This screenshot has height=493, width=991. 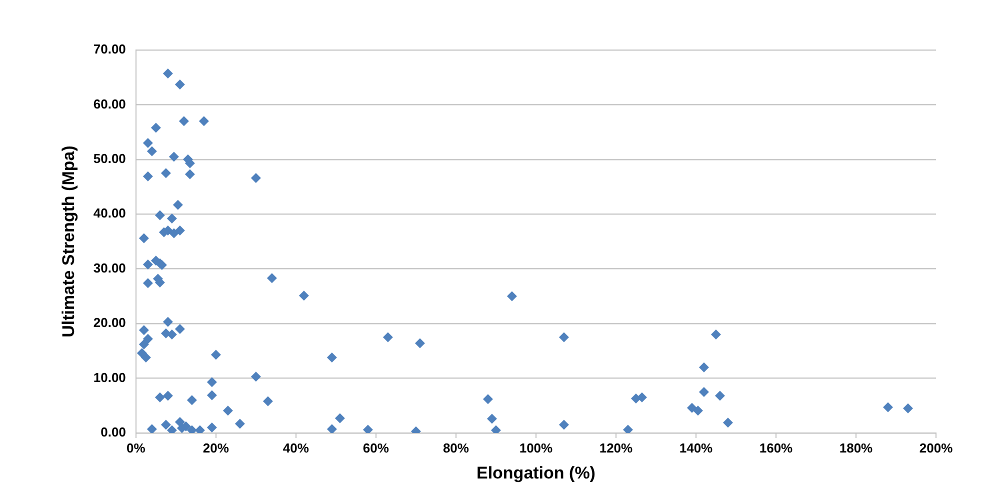 I want to click on x-tick-label: 180%, so click(x=856, y=448).